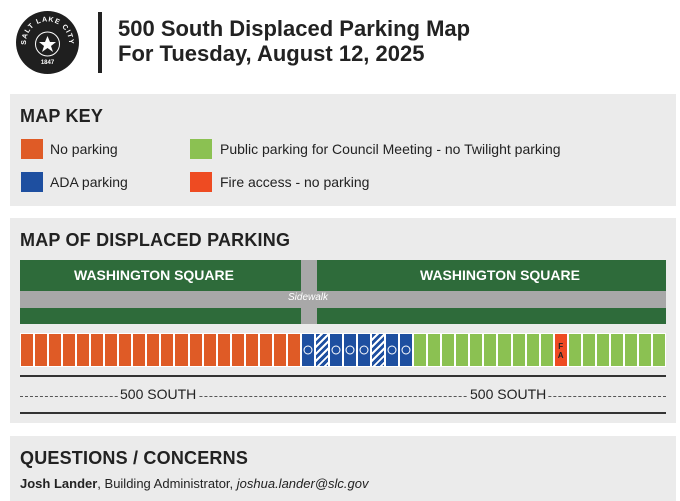  What do you see at coordinates (32, 182) in the screenshot?
I see `ada-parking-swatch` at bounding box center [32, 182].